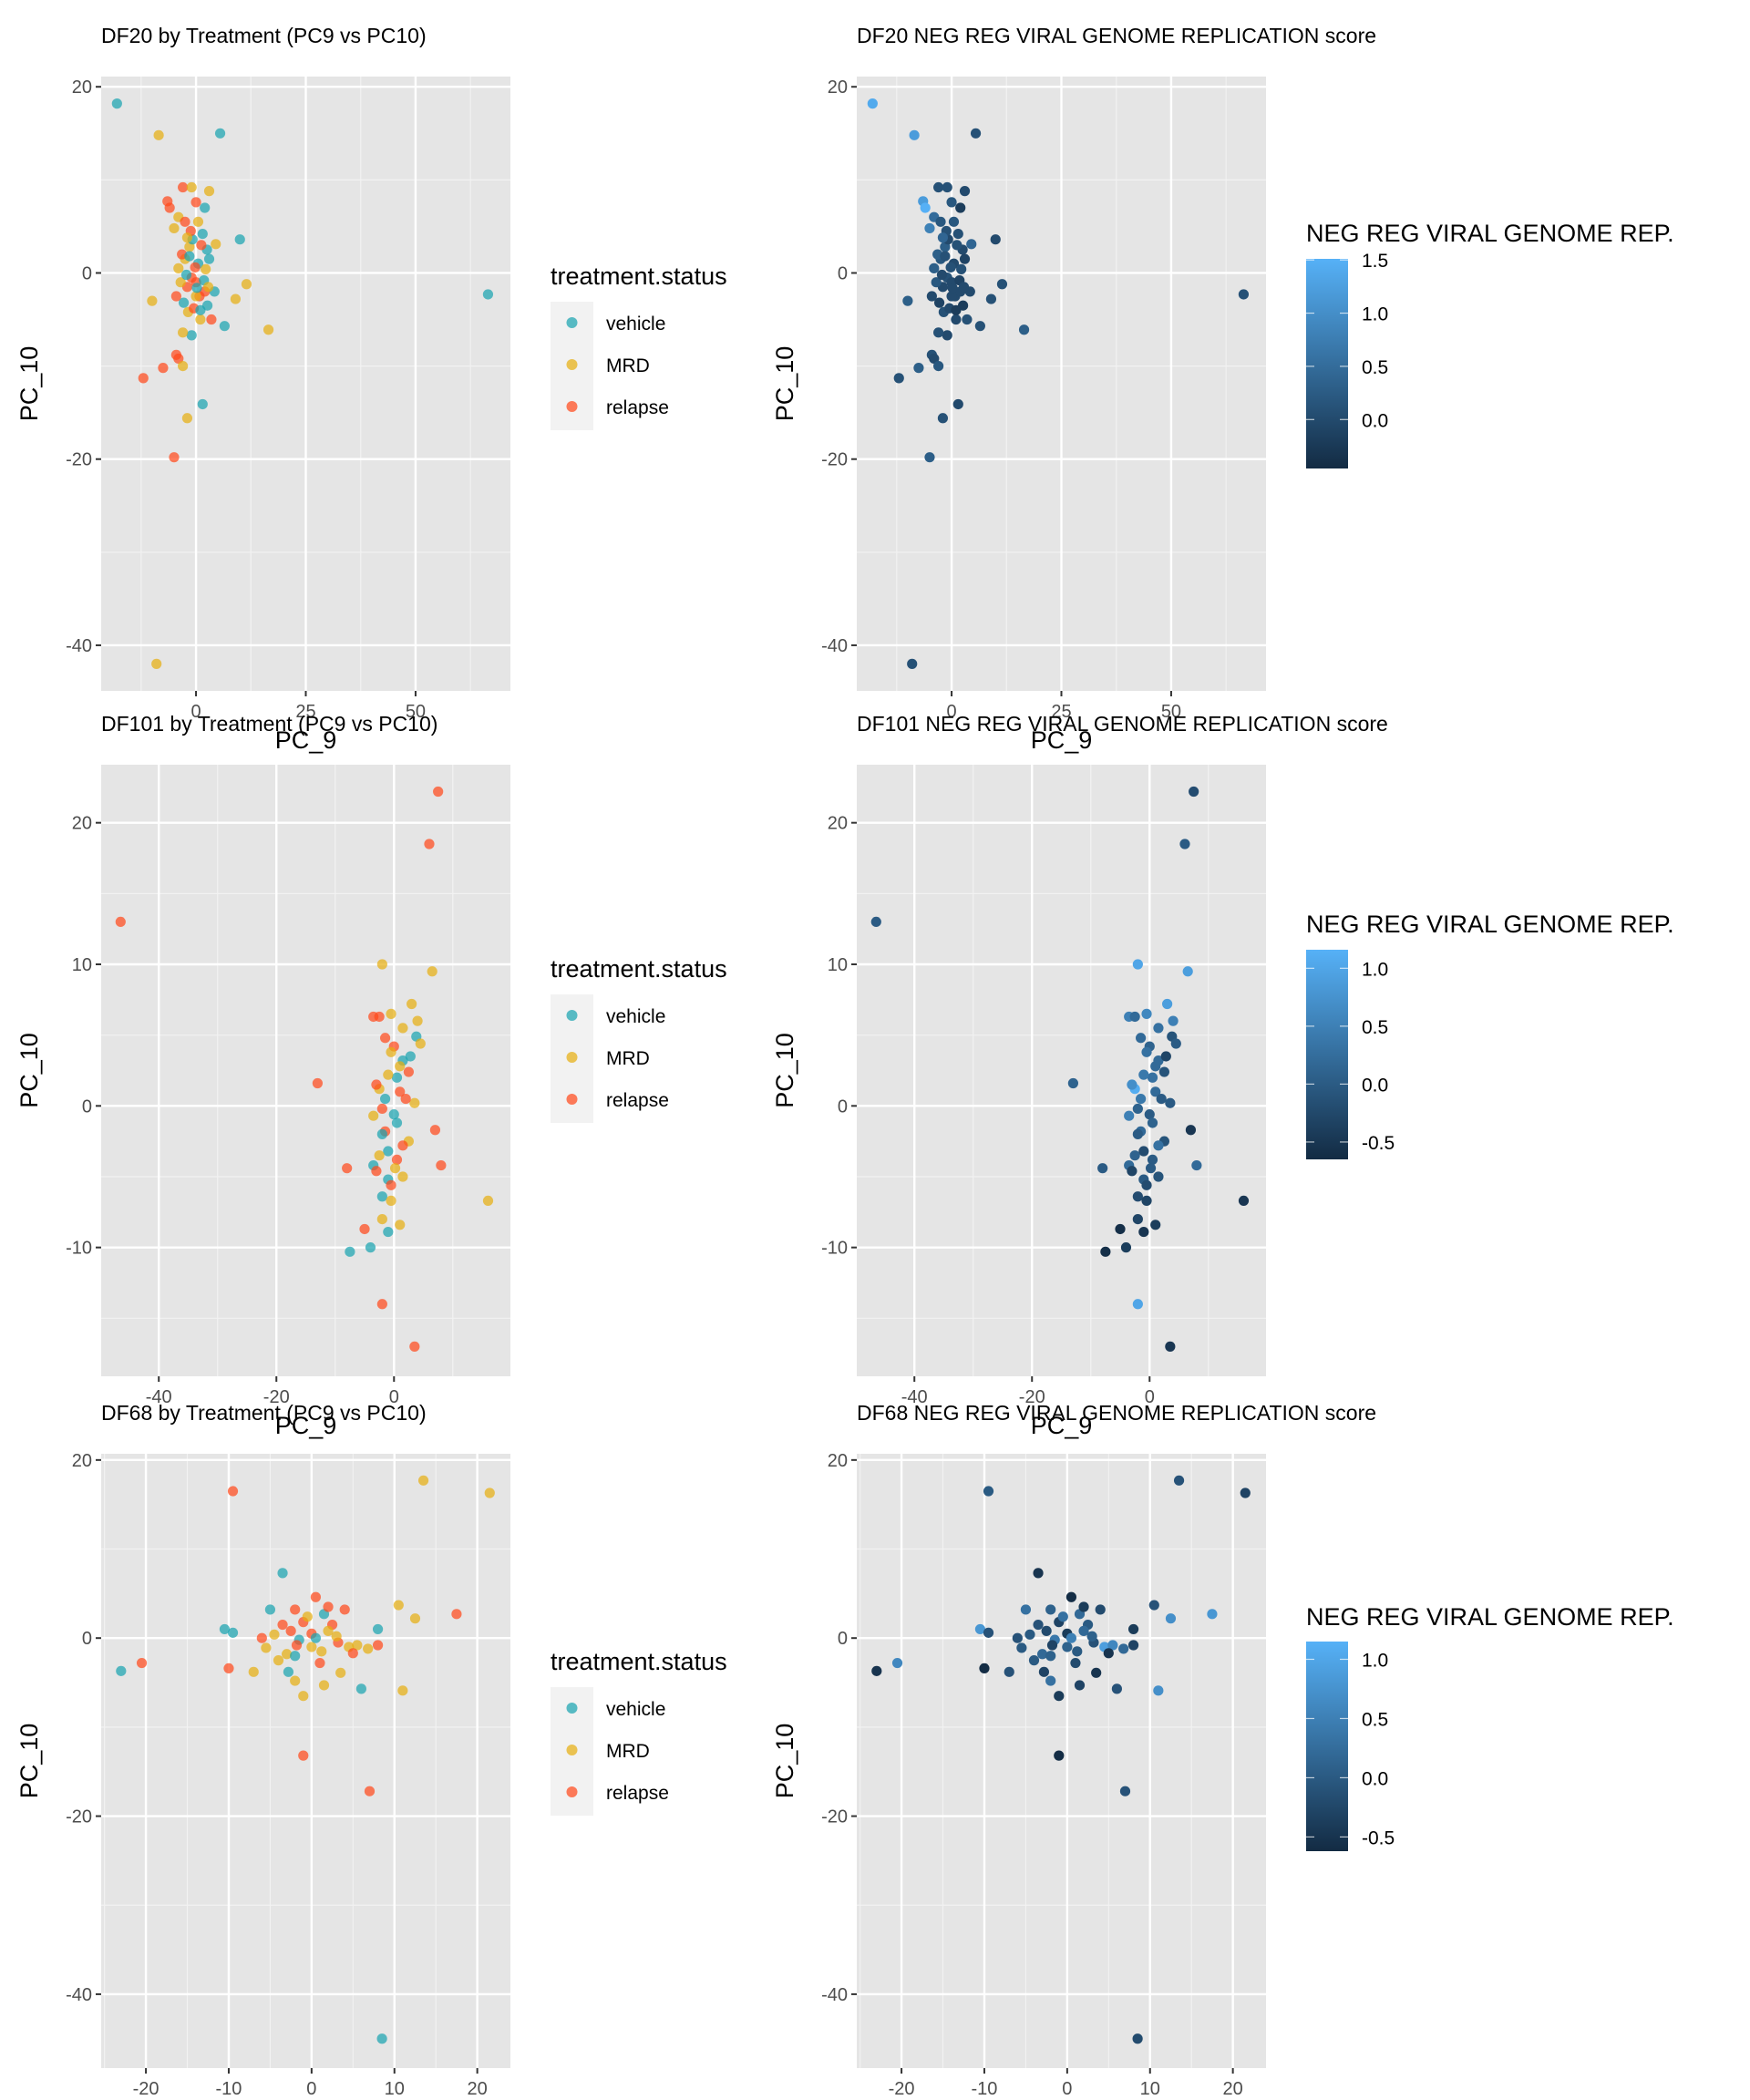 Image resolution: width=1750 pixels, height=2100 pixels. Describe the element at coordinates (572, 407) in the screenshot. I see `legend-key-relapse` at that location.